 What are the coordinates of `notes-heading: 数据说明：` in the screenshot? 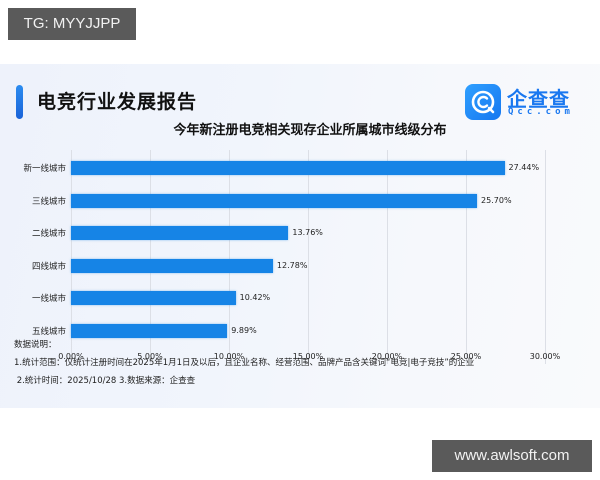 It's located at (35, 345).